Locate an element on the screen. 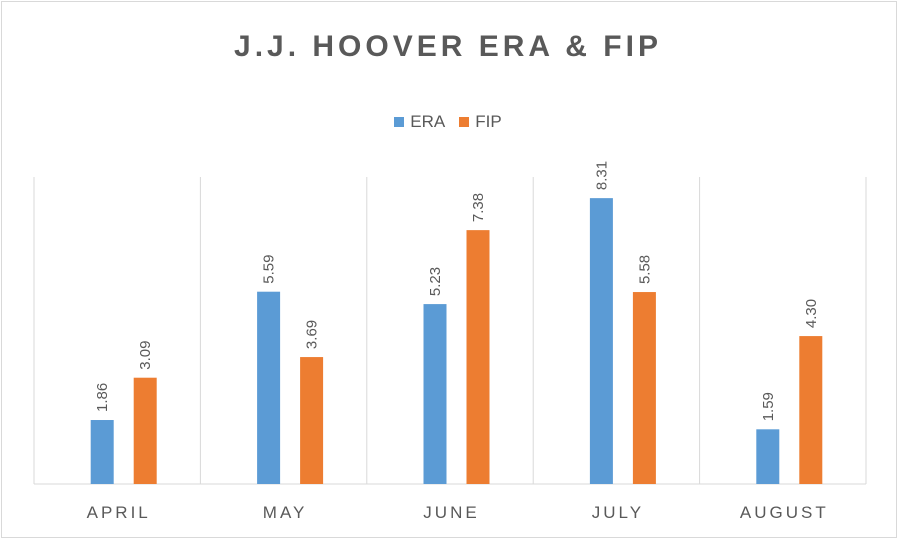  bar-fip-april is located at coordinates (145, 430).